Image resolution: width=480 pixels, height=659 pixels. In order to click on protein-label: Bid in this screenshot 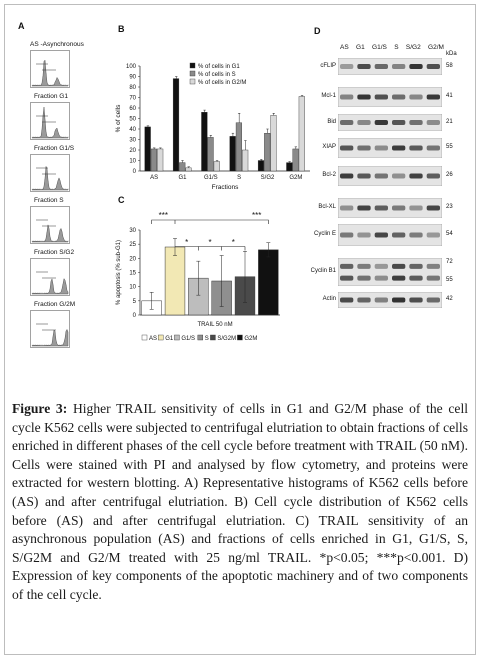, I will do `click(331, 121)`.